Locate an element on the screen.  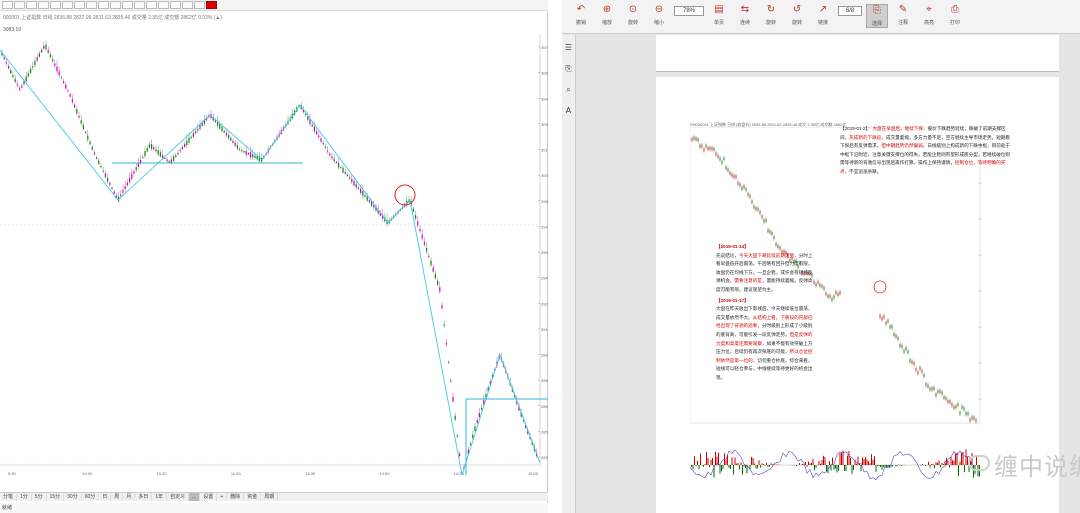
period-tab: 周 is located at coordinates (117, 497).